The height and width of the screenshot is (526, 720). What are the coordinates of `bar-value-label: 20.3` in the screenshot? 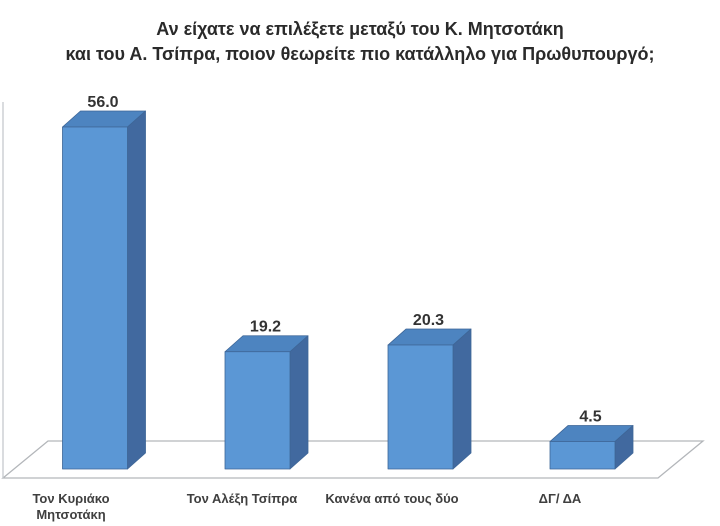 It's located at (428, 320).